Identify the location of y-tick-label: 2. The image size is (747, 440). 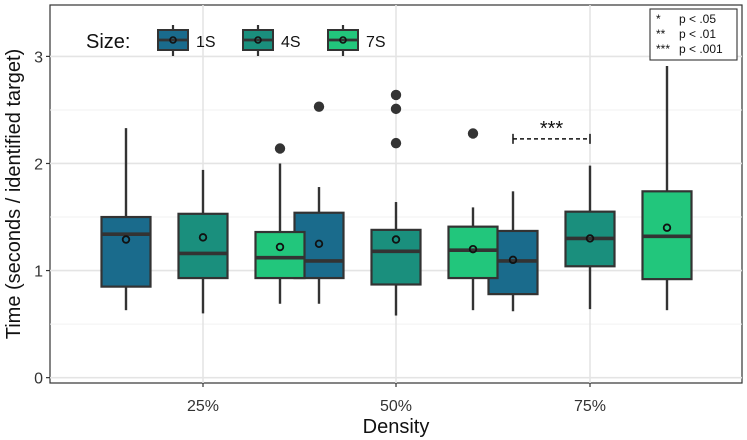
(38, 164).